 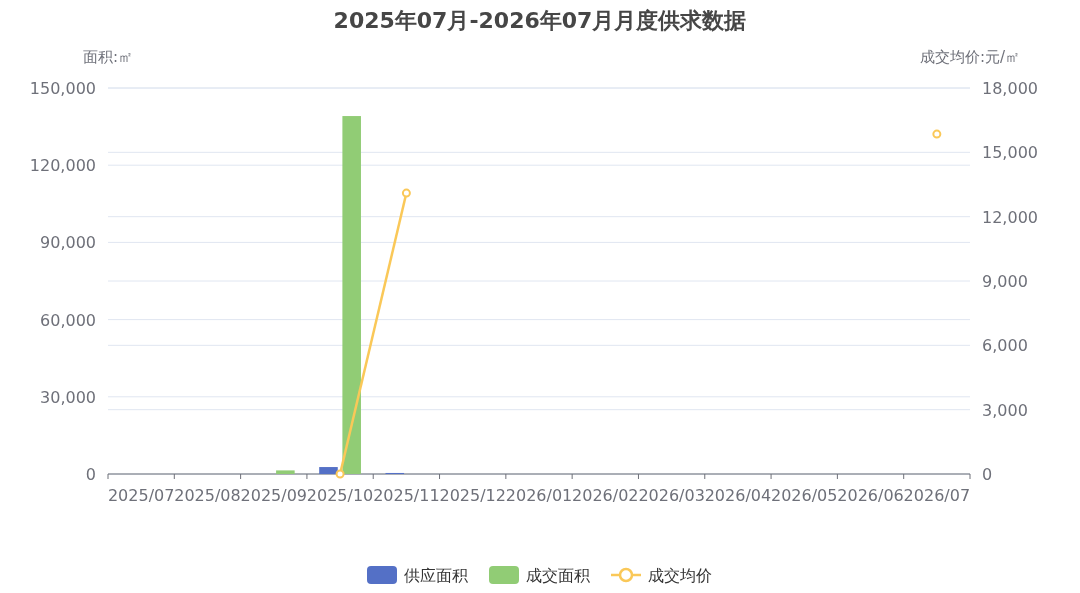 What do you see at coordinates (937, 495) in the screenshot?
I see `x-tick-label: 2026/07` at bounding box center [937, 495].